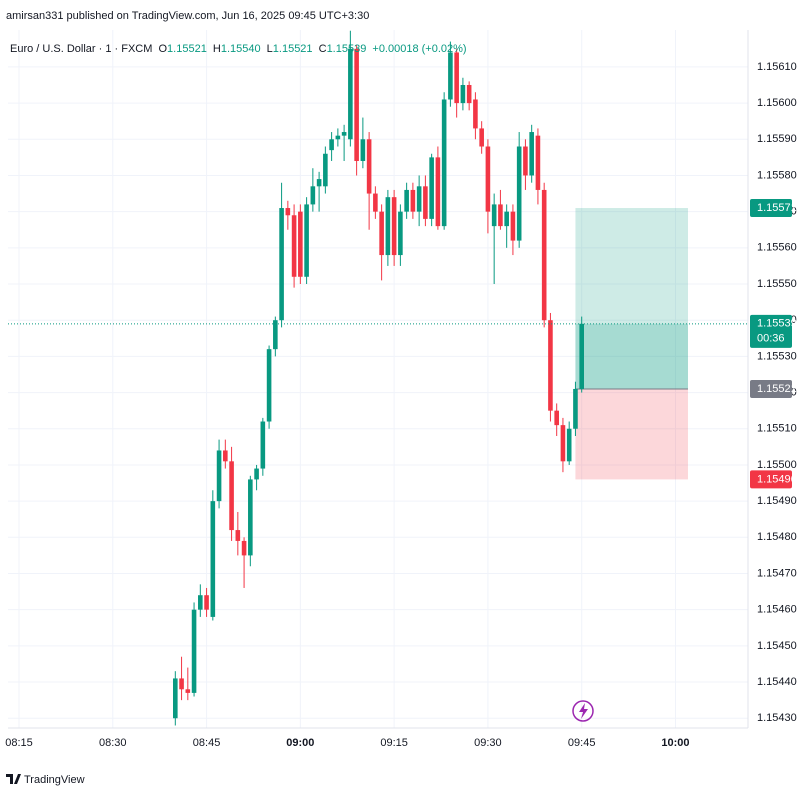  I want to click on x-tick-label: 10:00, so click(675, 743).